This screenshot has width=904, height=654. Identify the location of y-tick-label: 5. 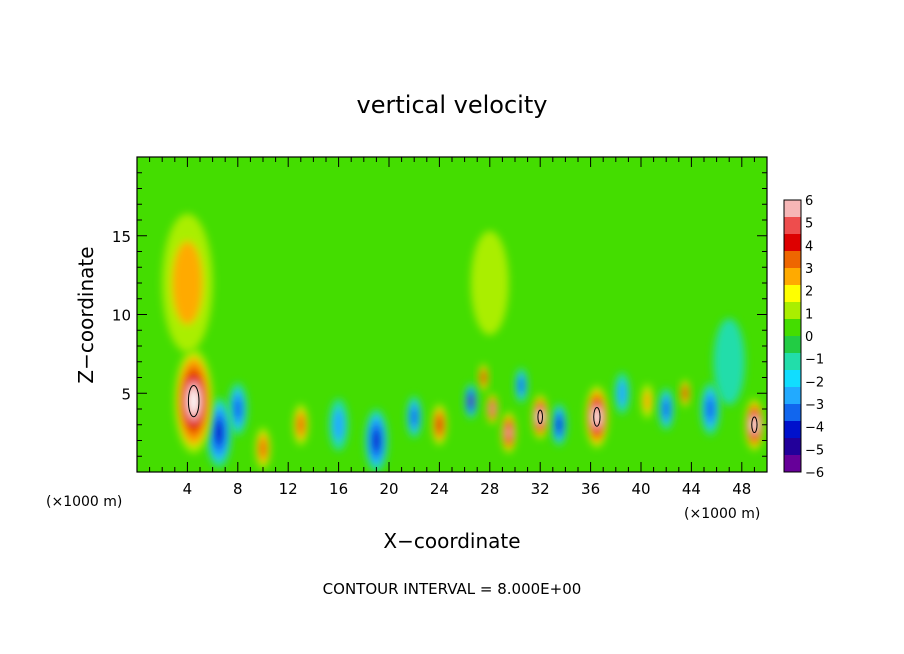
(126, 394).